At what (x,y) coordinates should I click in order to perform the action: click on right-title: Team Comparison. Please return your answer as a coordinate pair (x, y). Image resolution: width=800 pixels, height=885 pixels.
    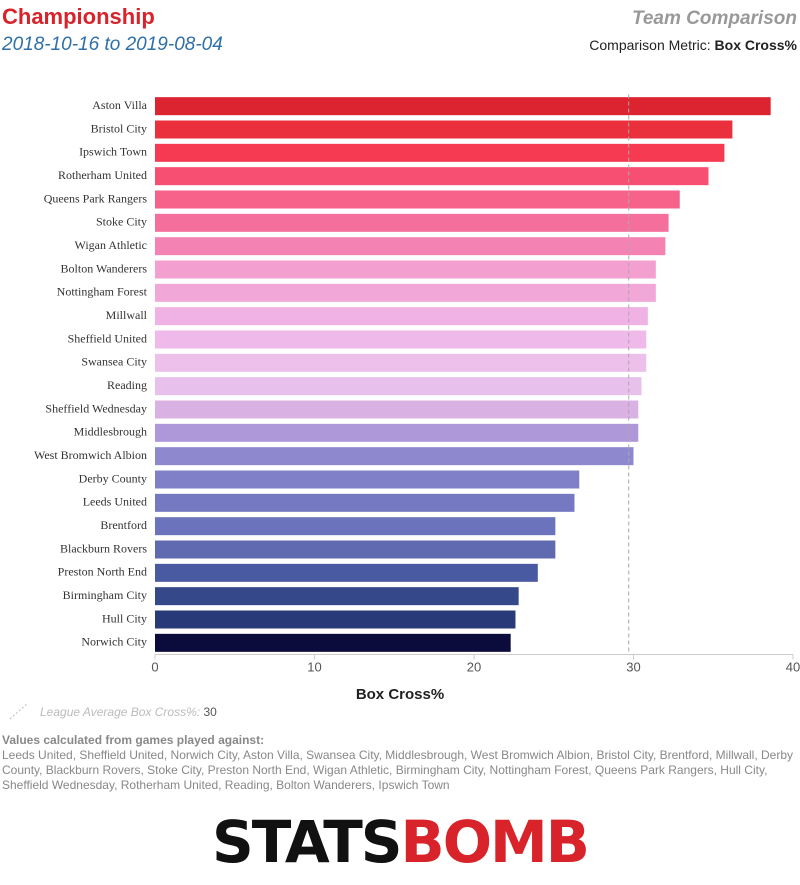
    Looking at the image, I should click on (714, 18).